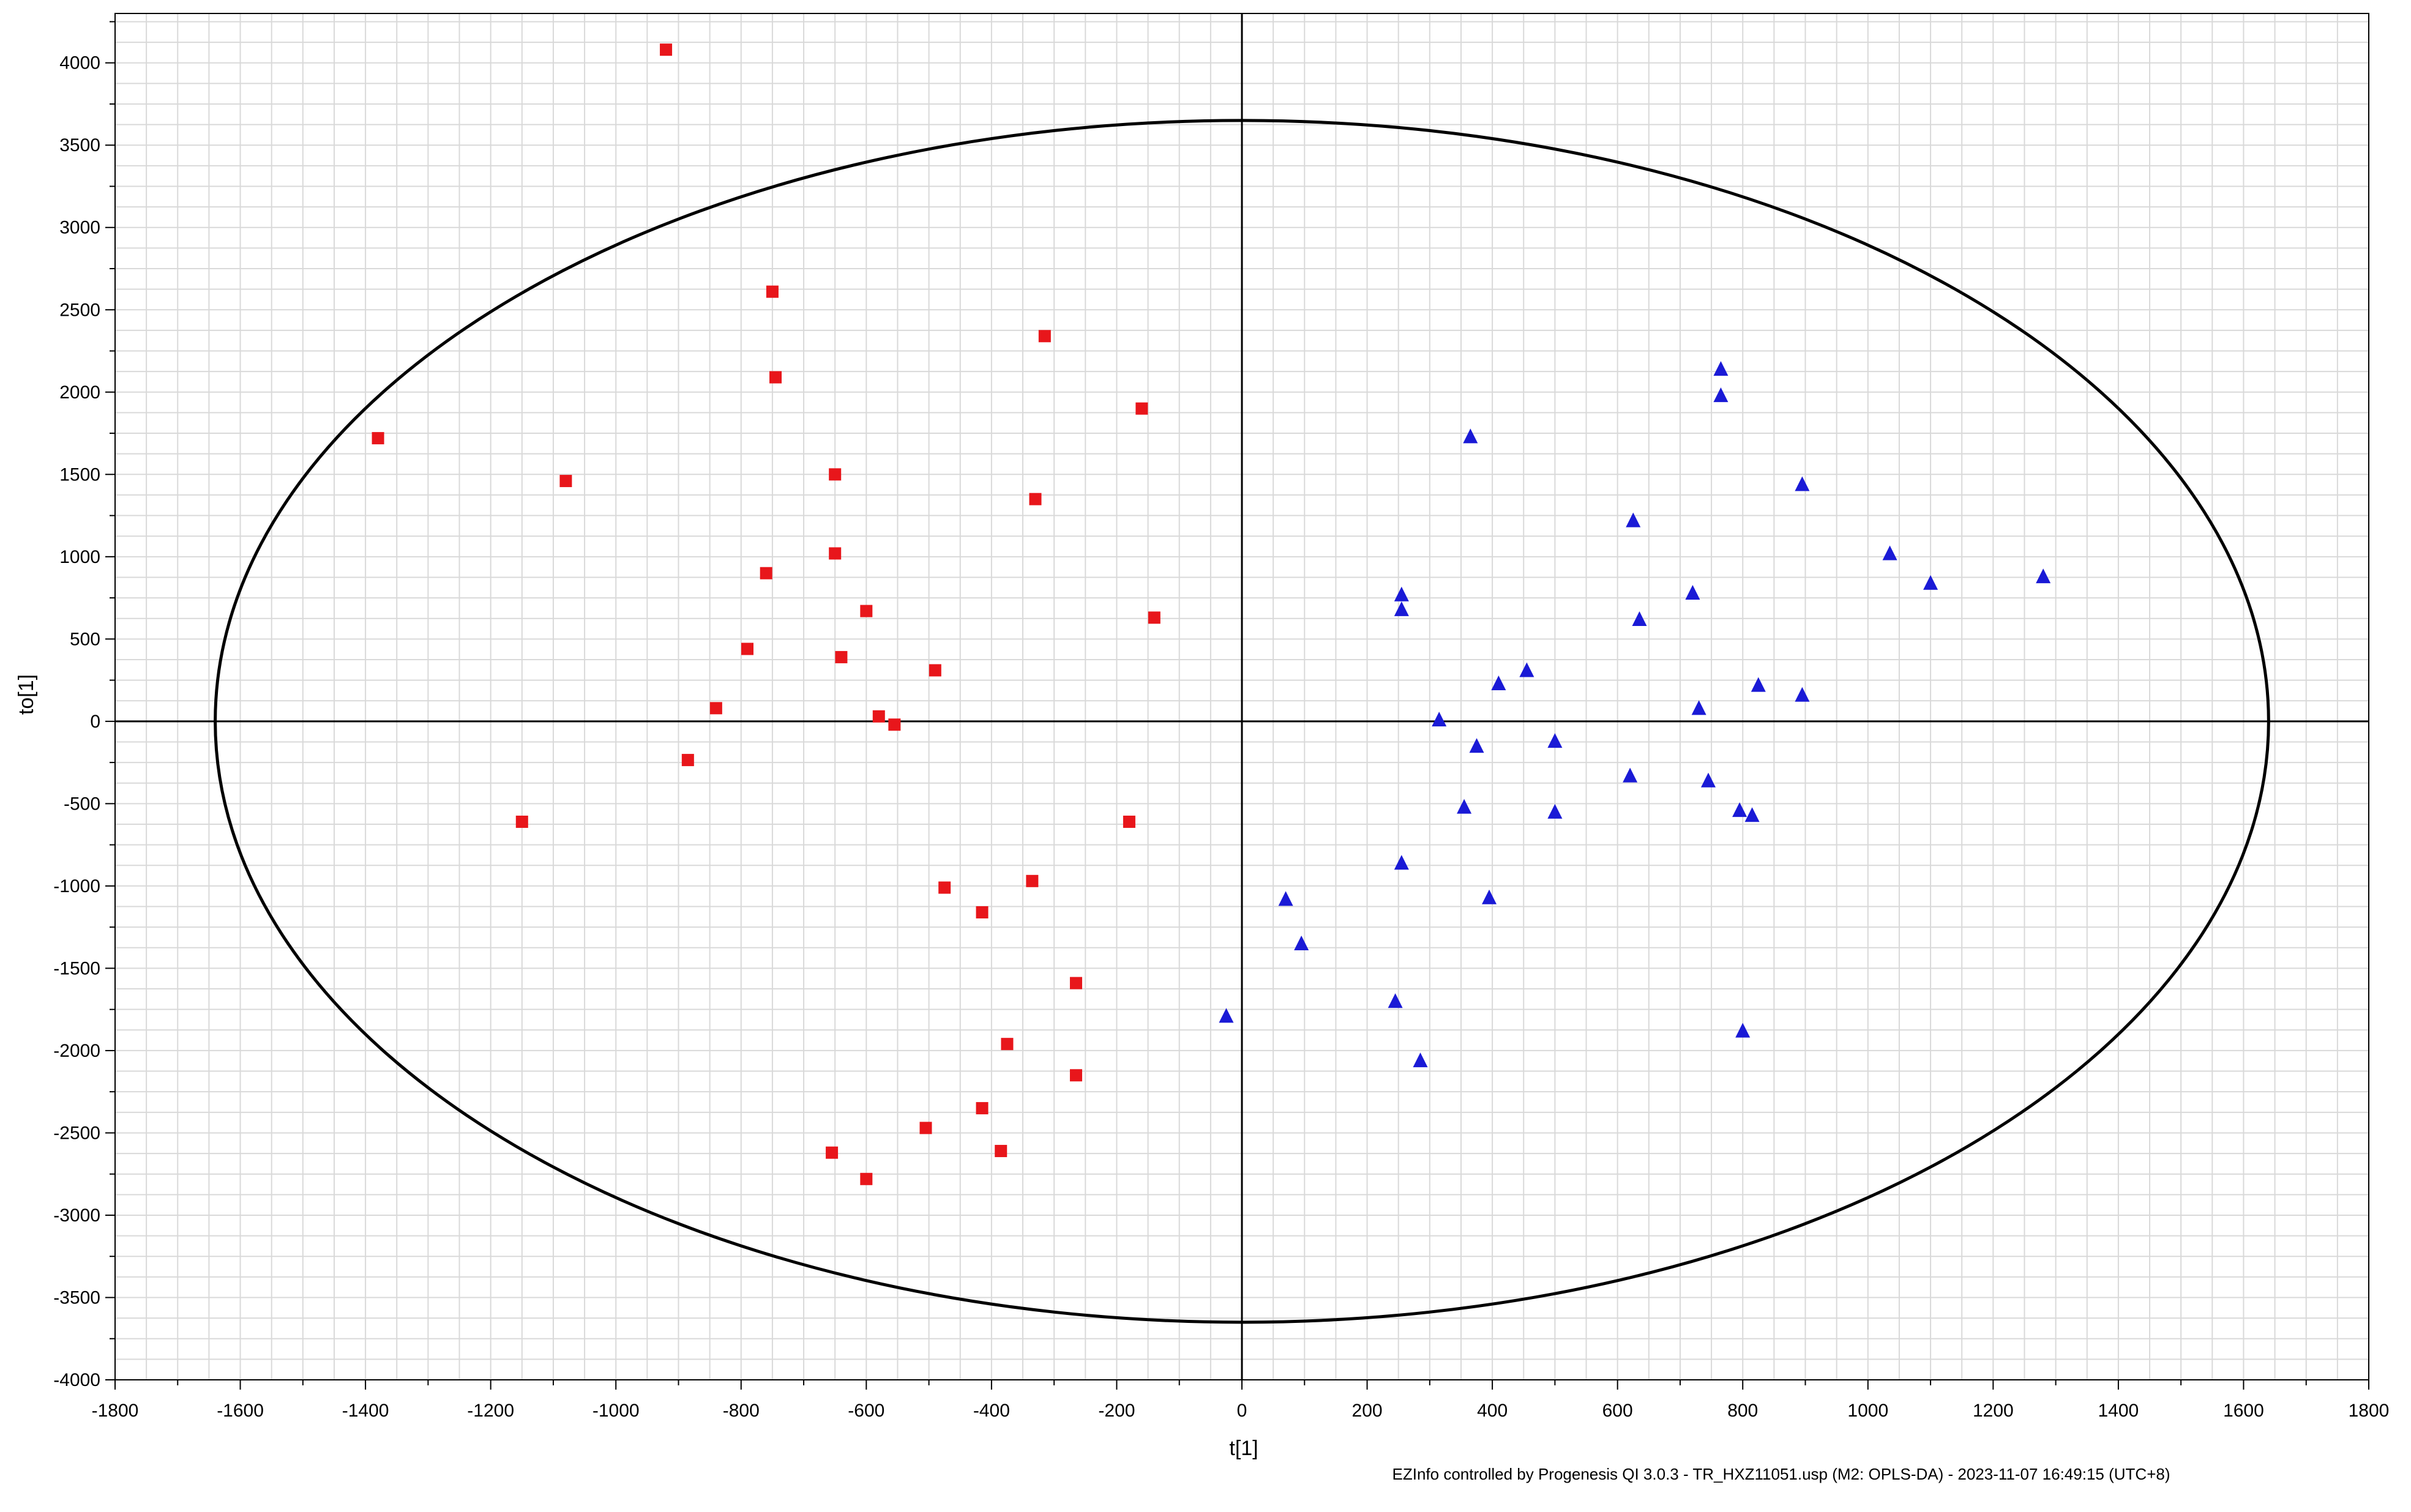 The height and width of the screenshot is (1512, 2411). Describe the element at coordinates (115, 1411) in the screenshot. I see `x-tick-label: -1800` at that location.